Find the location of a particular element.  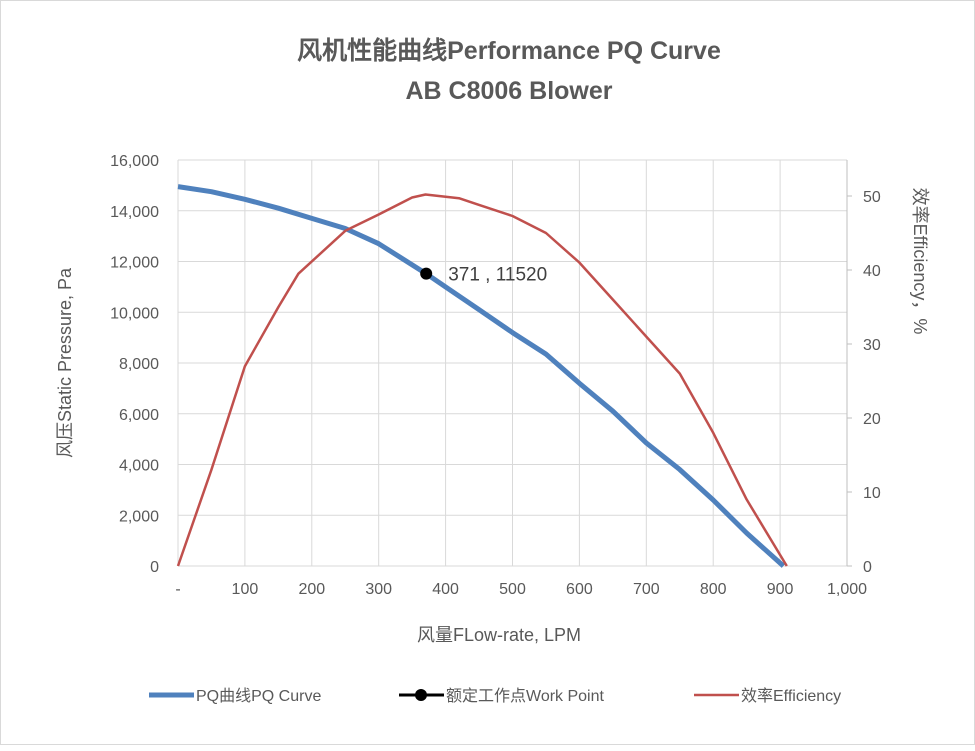

y-tick-label: 2,000 is located at coordinates (139, 516).